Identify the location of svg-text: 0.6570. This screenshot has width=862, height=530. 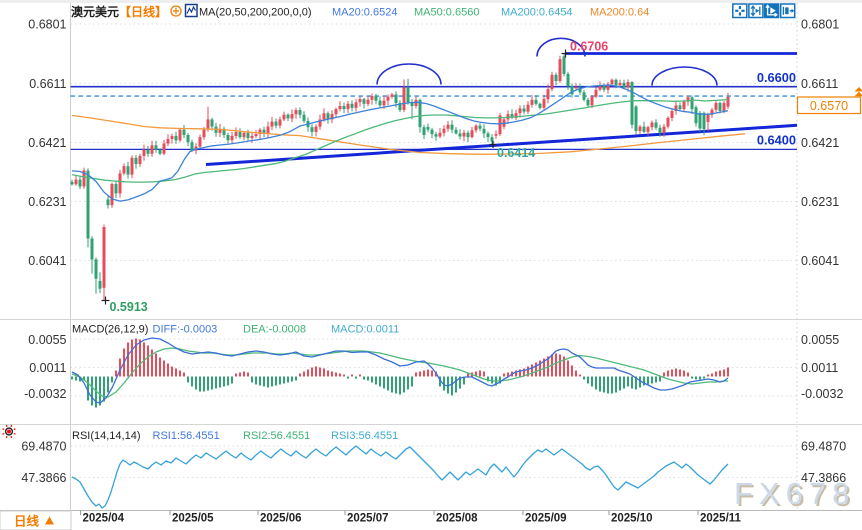
(829, 106).